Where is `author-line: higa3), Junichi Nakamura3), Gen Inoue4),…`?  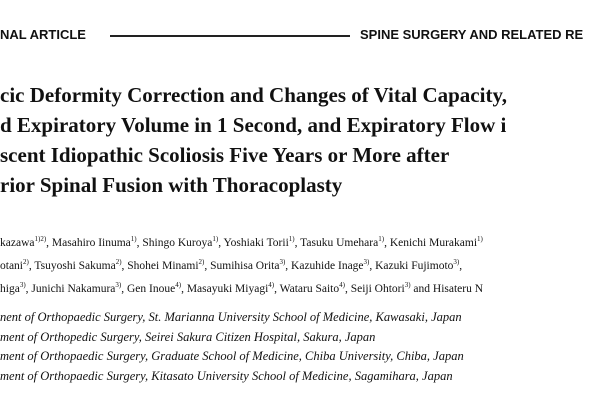 author-line: higa3), Junichi Nakamura3), Gen Inoue4),… is located at coordinates (241, 287).